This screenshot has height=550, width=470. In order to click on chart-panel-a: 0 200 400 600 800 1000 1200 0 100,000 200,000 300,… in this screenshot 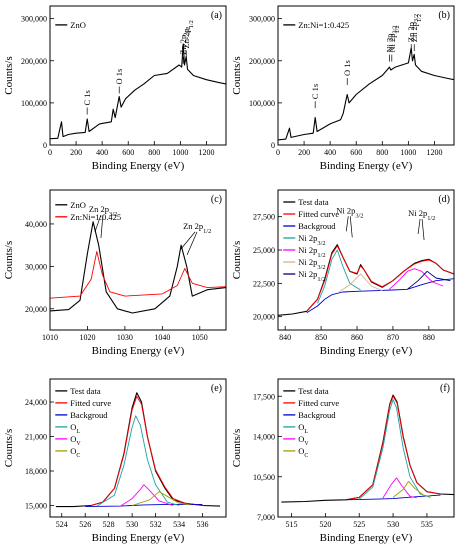, I will do `click(115, 88)`.